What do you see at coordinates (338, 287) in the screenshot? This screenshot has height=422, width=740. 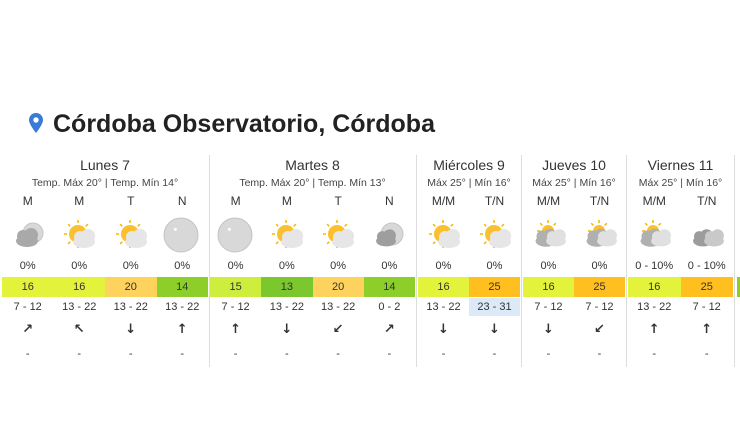 I see `temperature: 20` at bounding box center [338, 287].